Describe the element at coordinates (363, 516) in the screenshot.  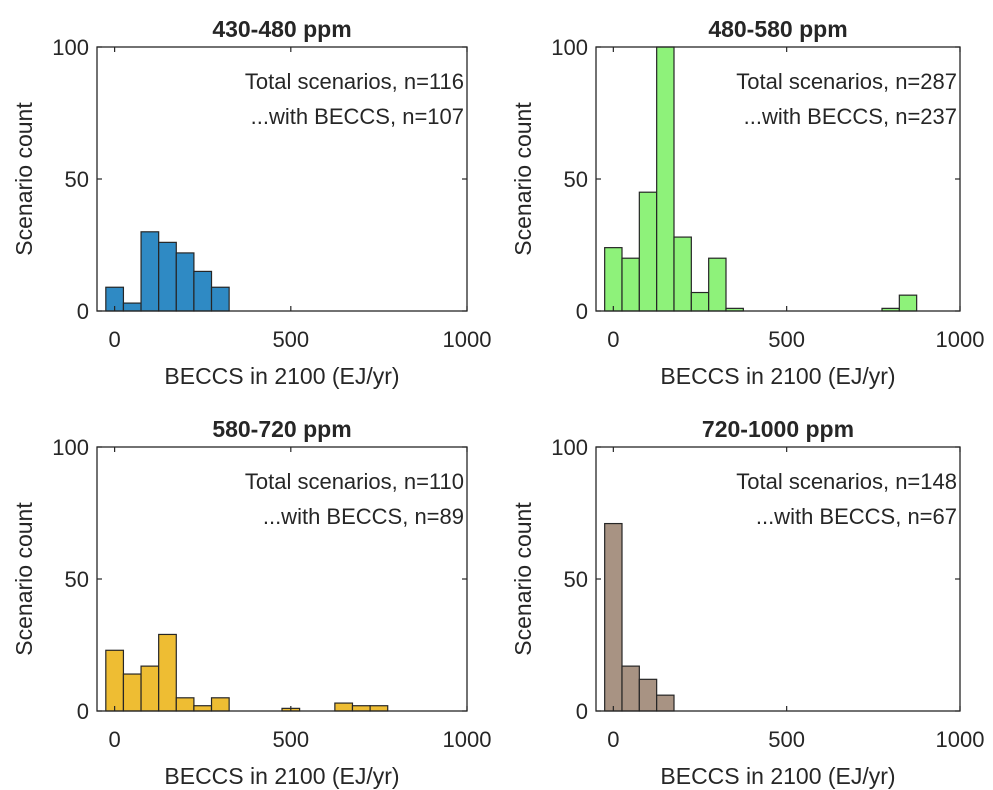
I see `scenario-count-annotation: ...with BECCS, n=89` at that location.